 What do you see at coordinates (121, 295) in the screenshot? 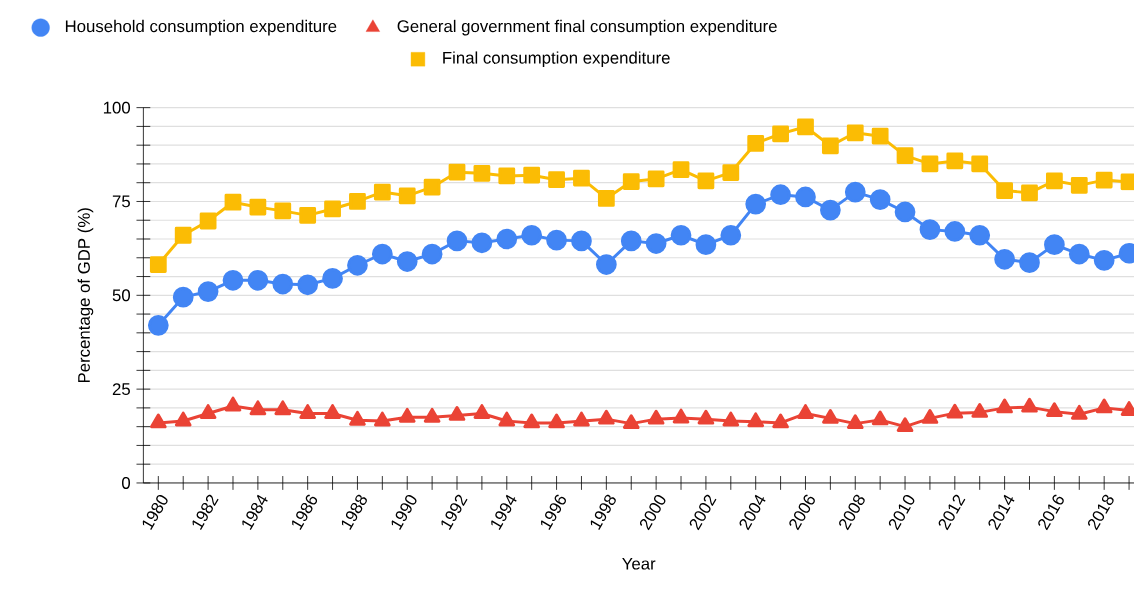
I see `y-tick-label: 50` at bounding box center [121, 295].